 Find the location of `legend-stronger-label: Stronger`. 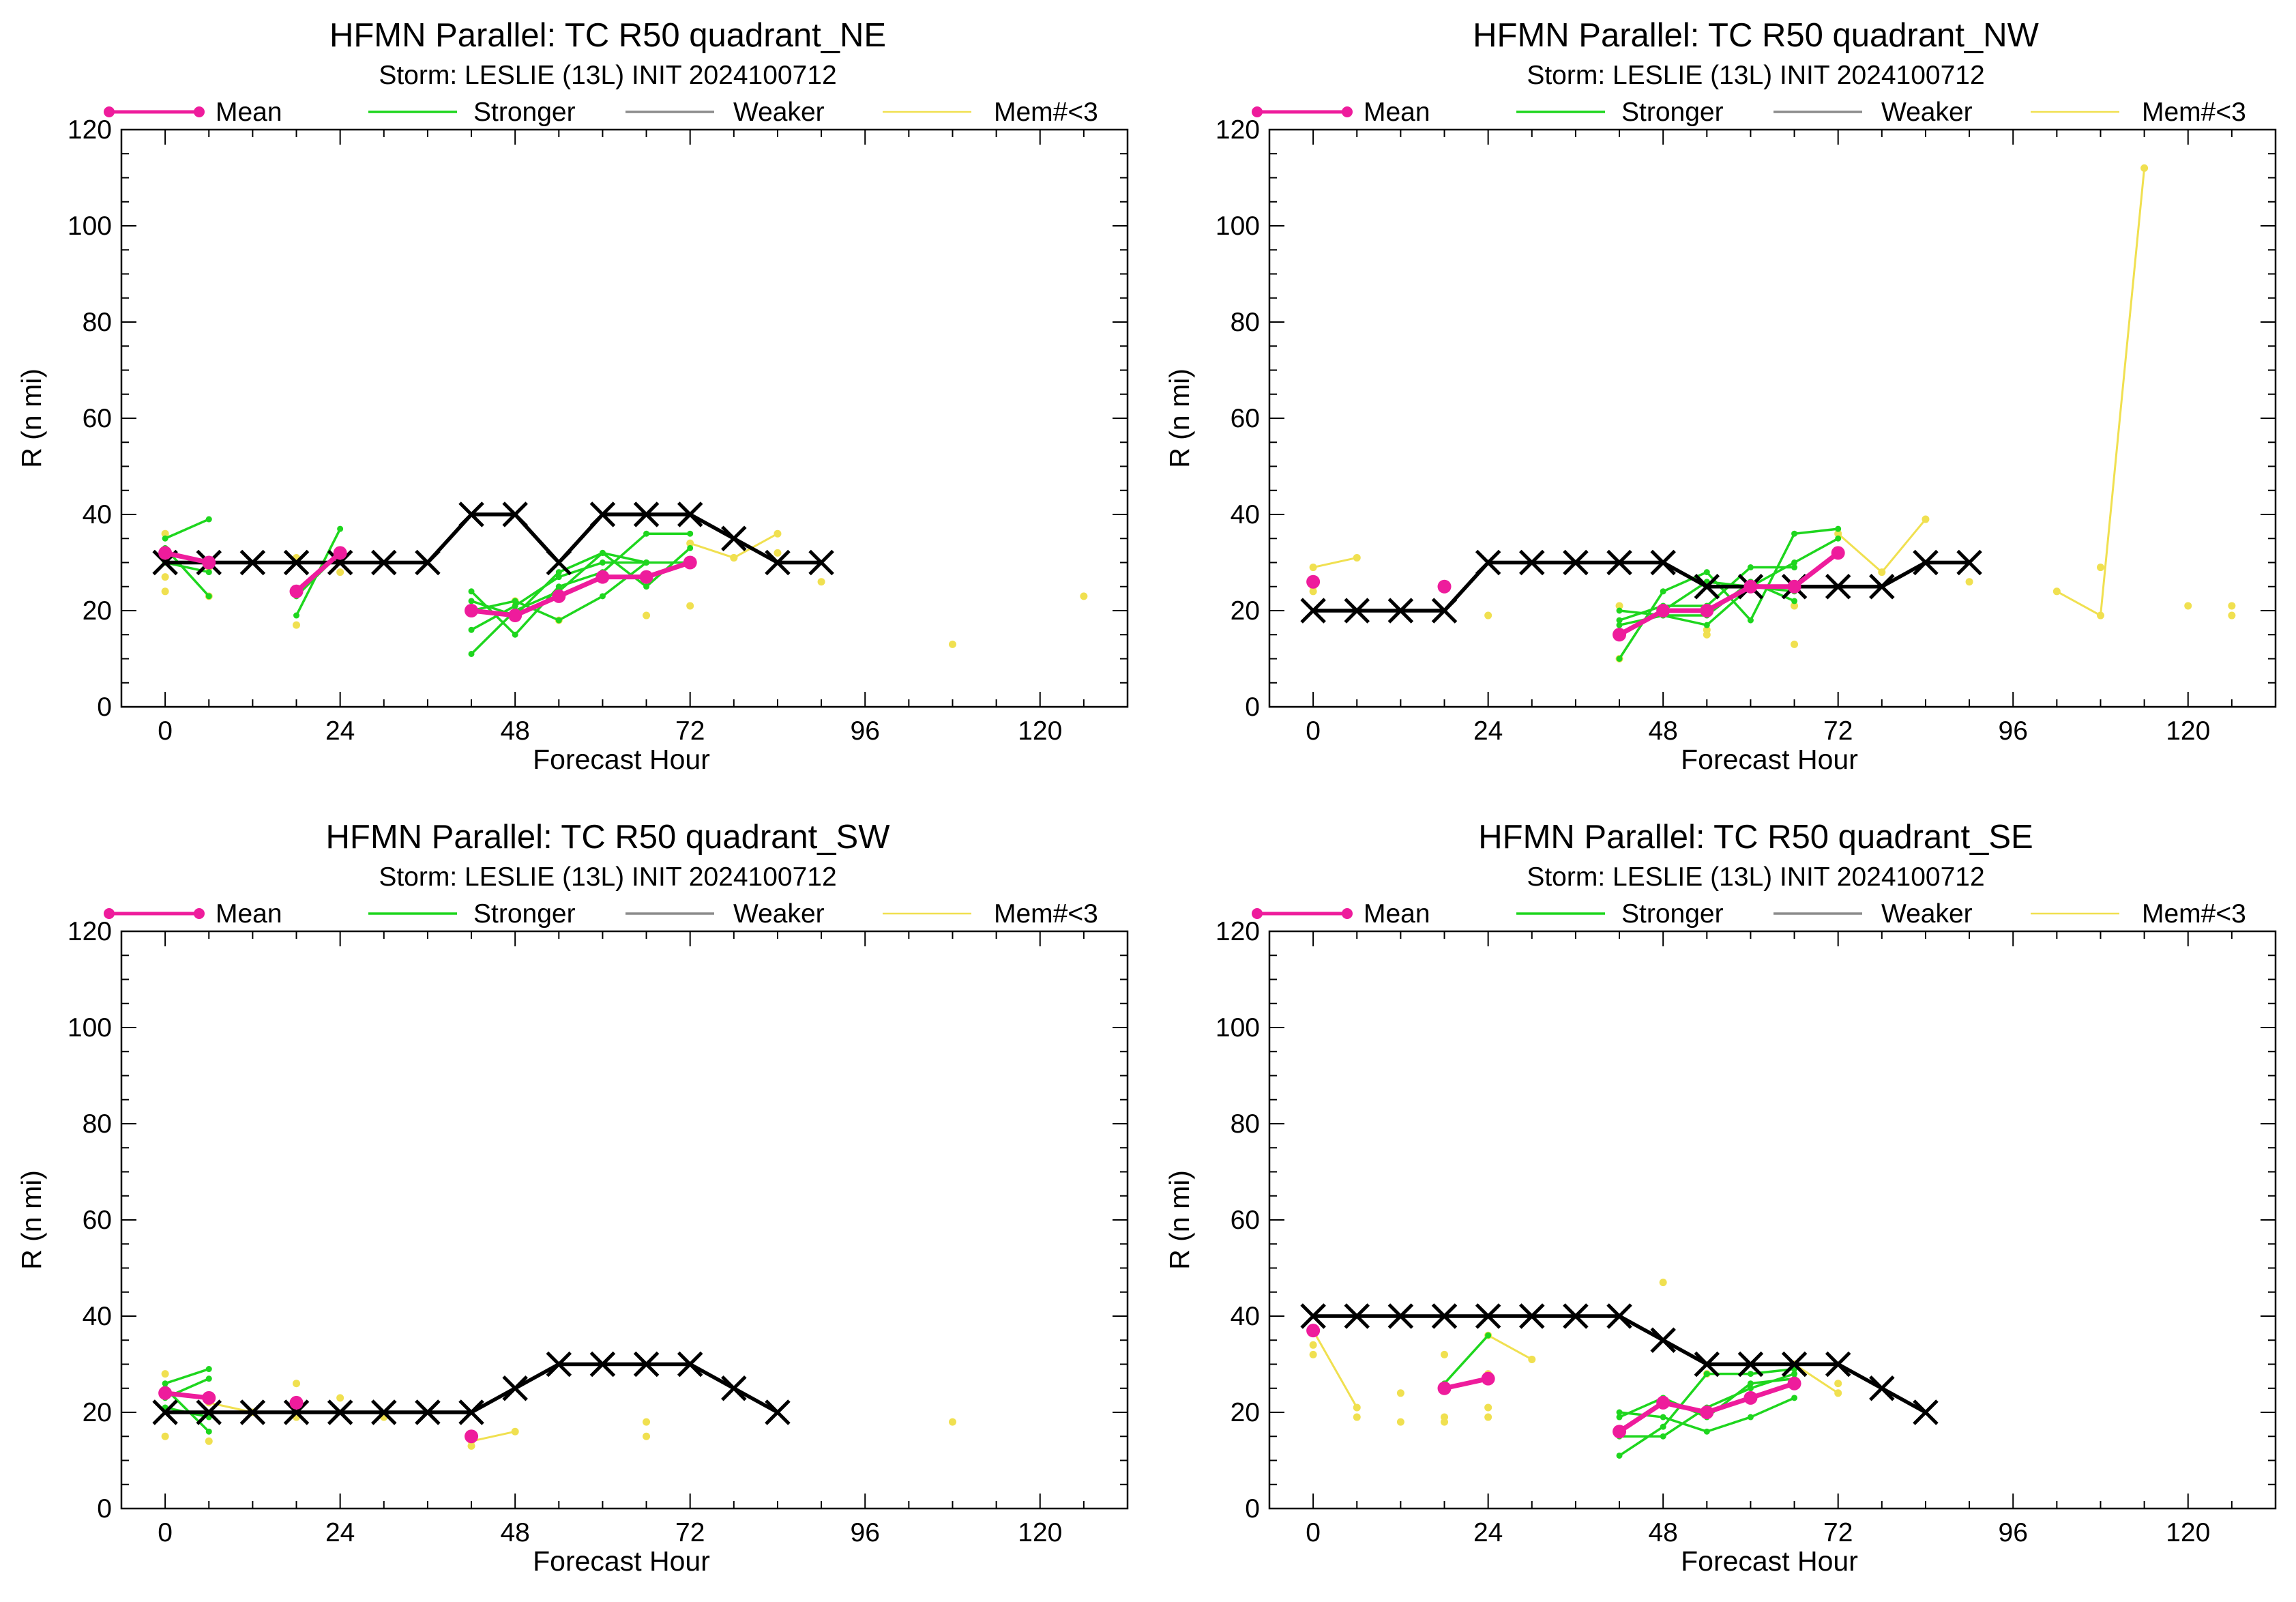

legend-stronger-label: Stronger is located at coordinates (1672, 914).